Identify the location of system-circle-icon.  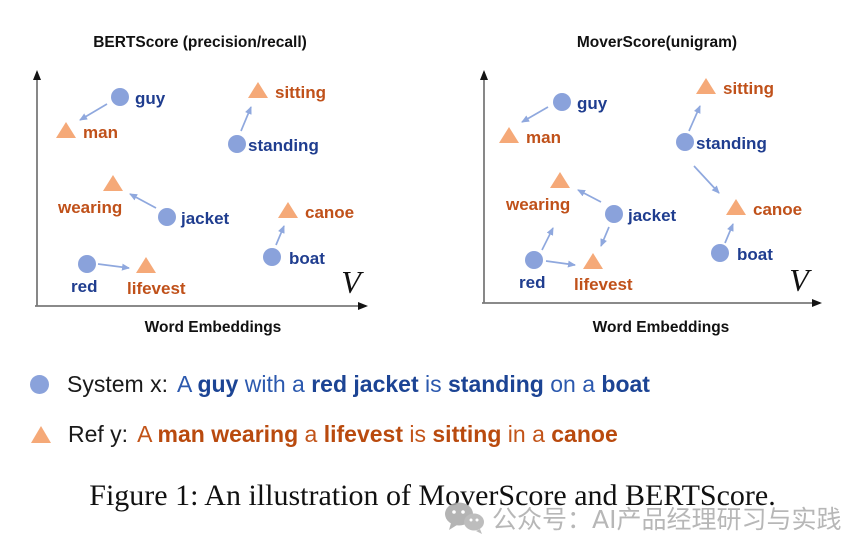
(39, 384).